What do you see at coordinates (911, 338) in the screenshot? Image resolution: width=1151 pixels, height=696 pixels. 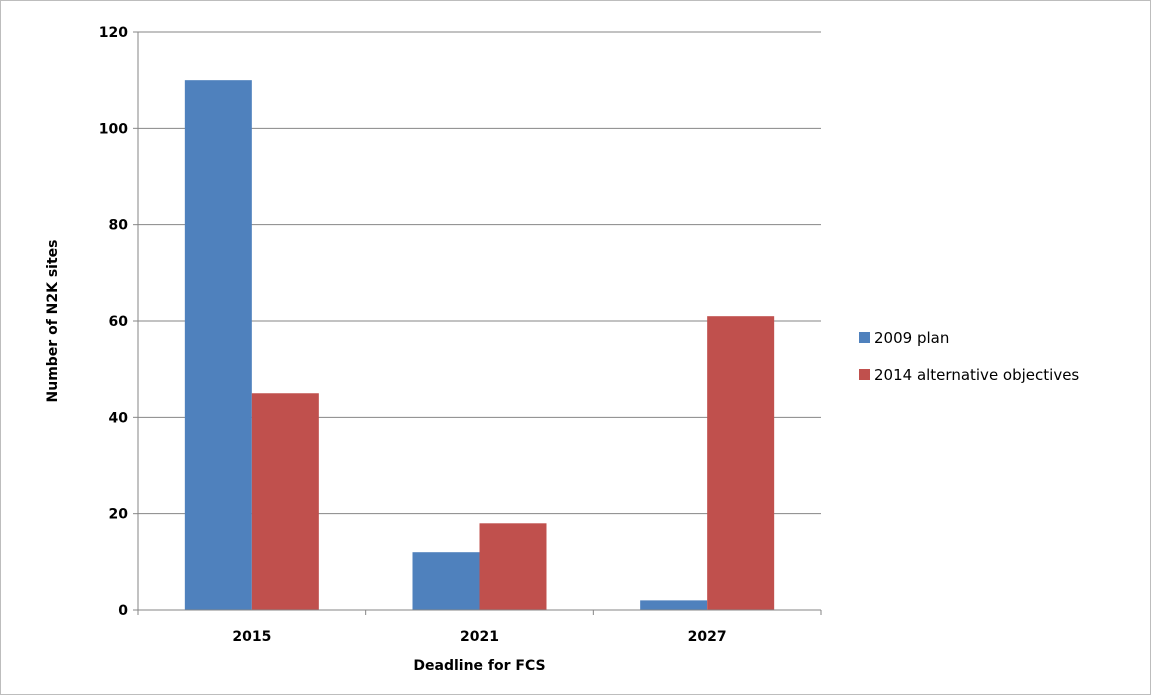 I see `legend-label-1: 2009 plan` at bounding box center [911, 338].